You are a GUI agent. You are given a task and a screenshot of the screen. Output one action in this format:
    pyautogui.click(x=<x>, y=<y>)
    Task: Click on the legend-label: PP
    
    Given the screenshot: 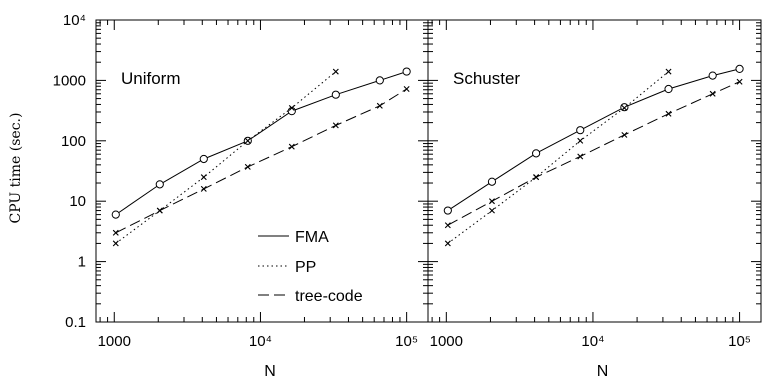 What is the action you would take?
    pyautogui.click(x=305, y=267)
    